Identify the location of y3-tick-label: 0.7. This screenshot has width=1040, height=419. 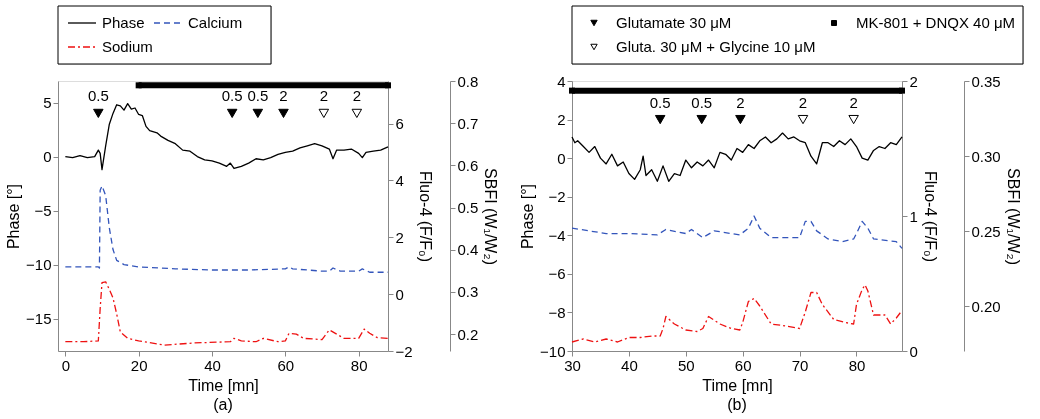
(468, 123).